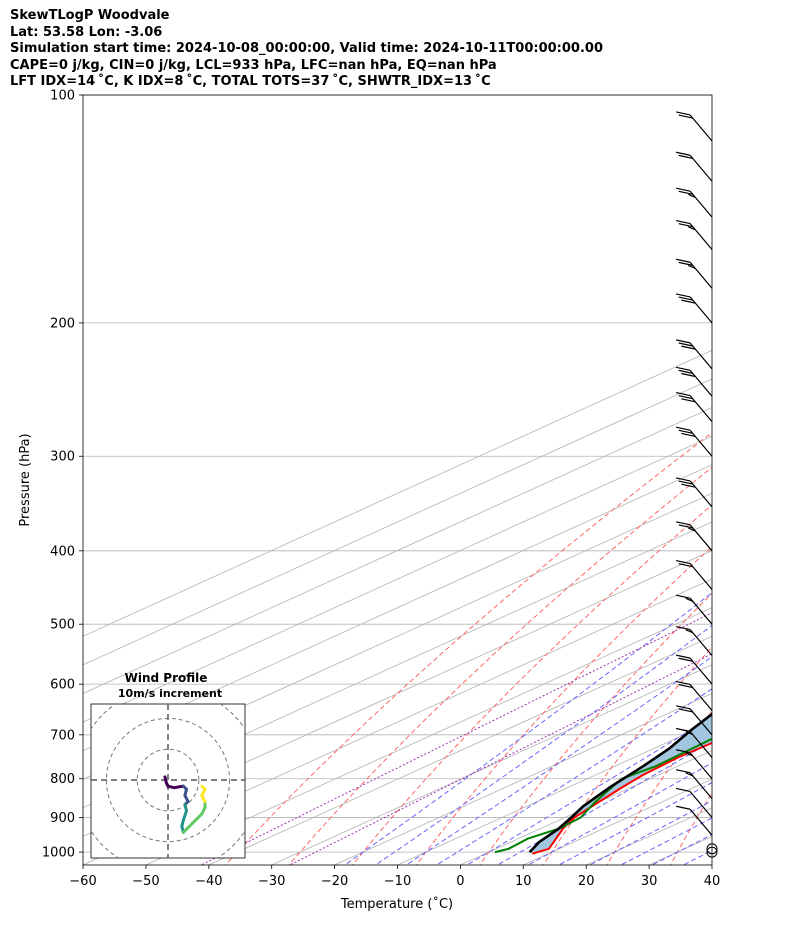 Image resolution: width=794 pixels, height=937 pixels. What do you see at coordinates (62, 323) in the screenshot?
I see `y-tick-label: 200` at bounding box center [62, 323].